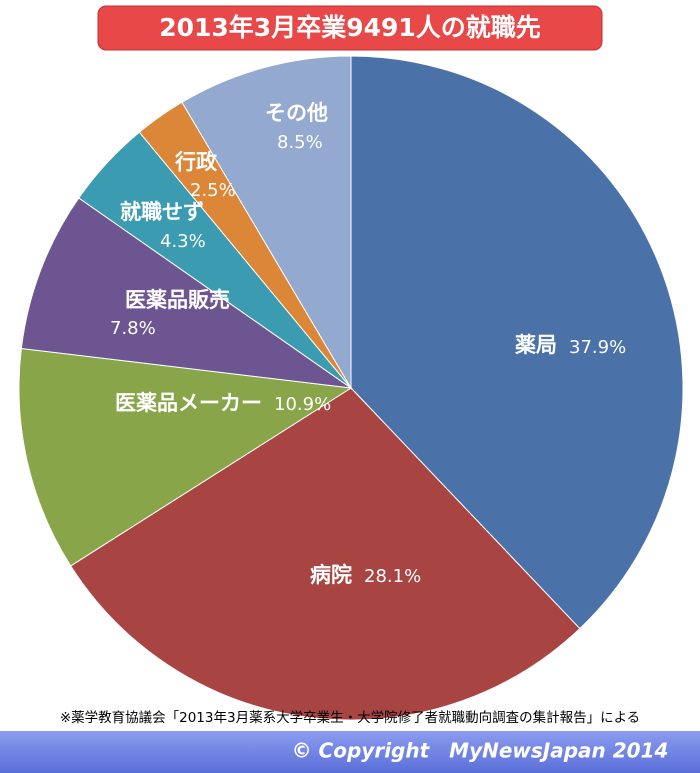 This screenshot has width=700, height=773. Describe the element at coordinates (133, 328) in the screenshot. I see `value-label: 7.8%` at that location.